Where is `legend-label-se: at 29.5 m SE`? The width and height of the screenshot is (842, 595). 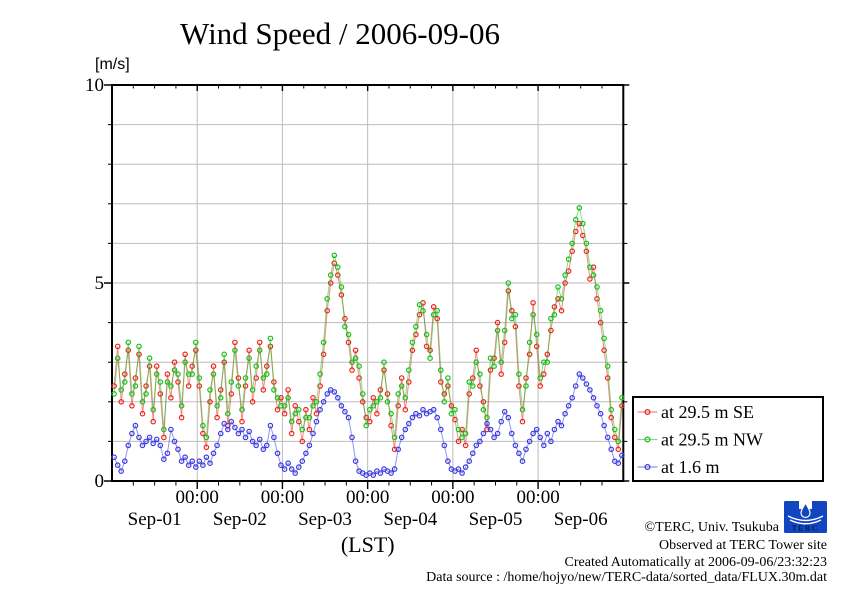
legend-label-se: at 29.5 m SE is located at coordinates (707, 412).